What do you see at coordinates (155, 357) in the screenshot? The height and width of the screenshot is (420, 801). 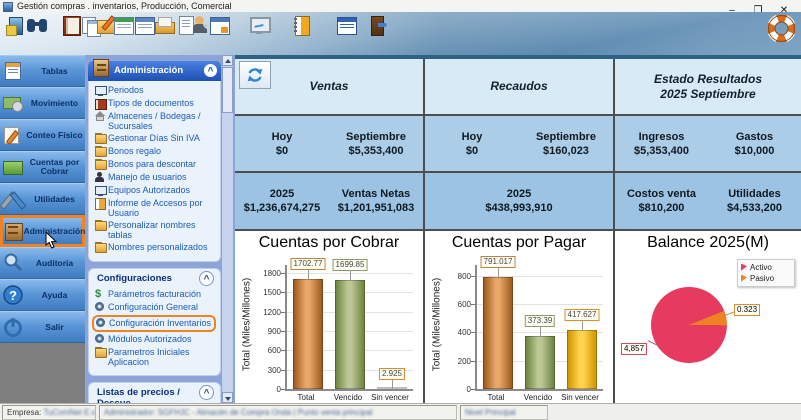 I see `menu-item-parametros-iniciales: Parametros Iniciales Aplicacion` at bounding box center [155, 357].